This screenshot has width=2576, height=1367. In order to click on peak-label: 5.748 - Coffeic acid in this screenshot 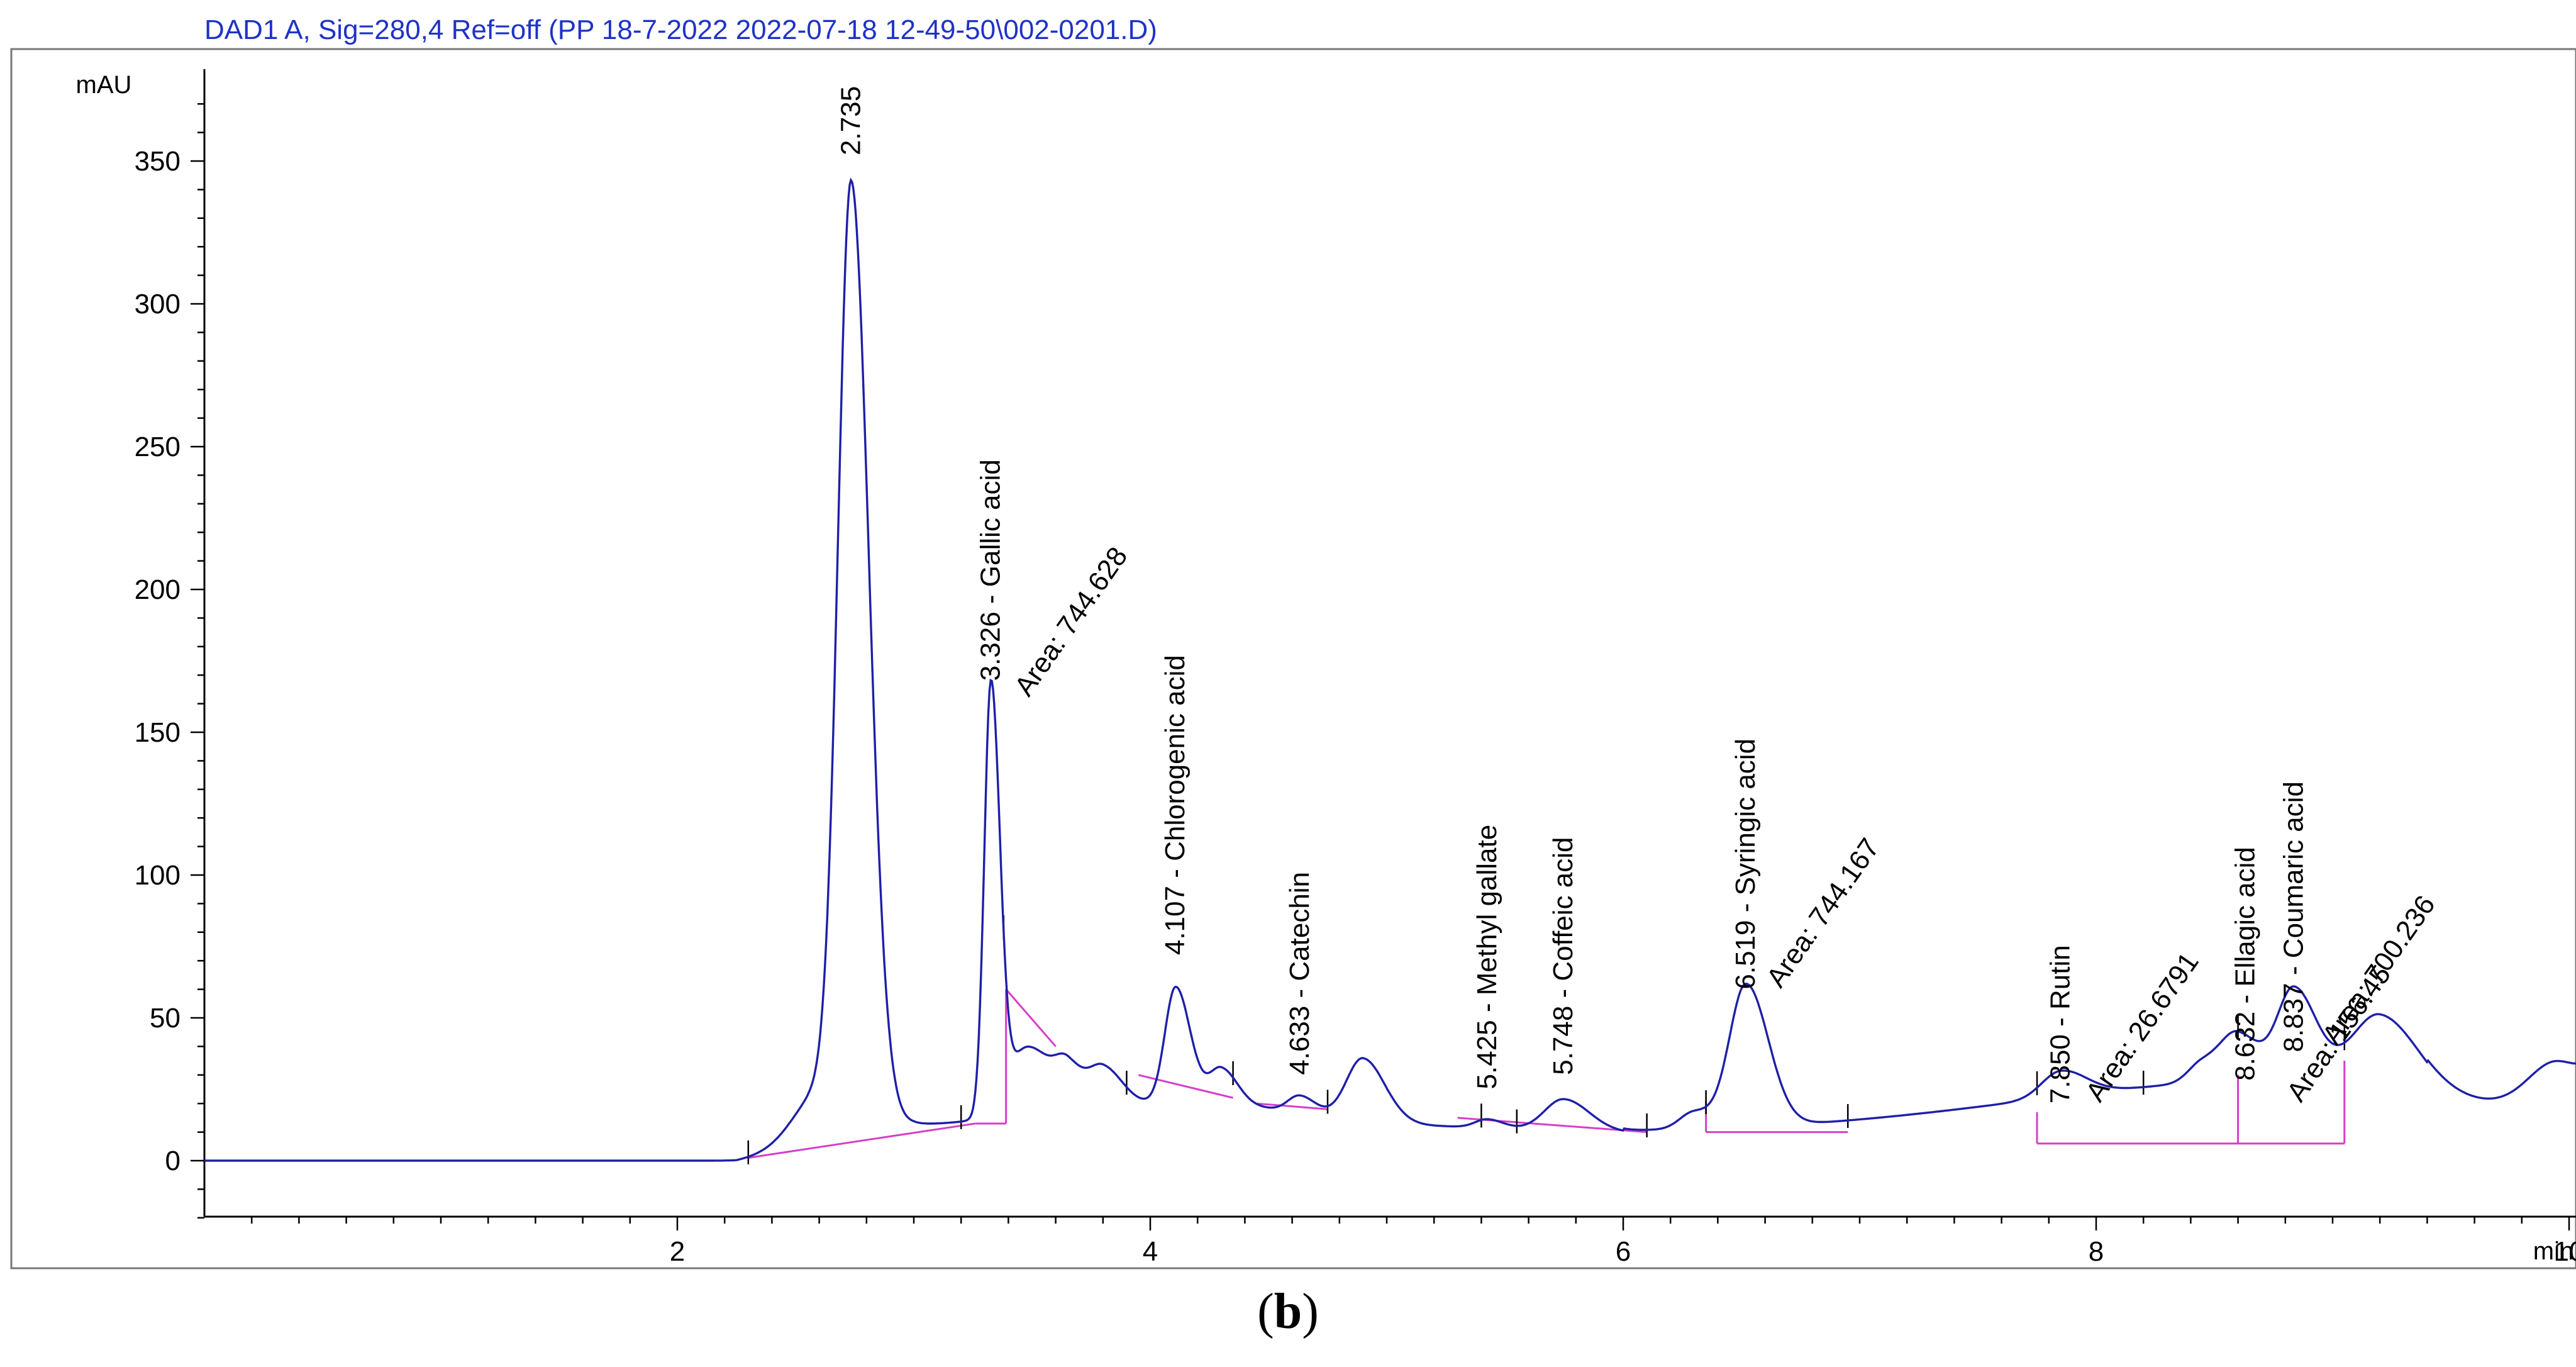, I will do `click(1563, 956)`.